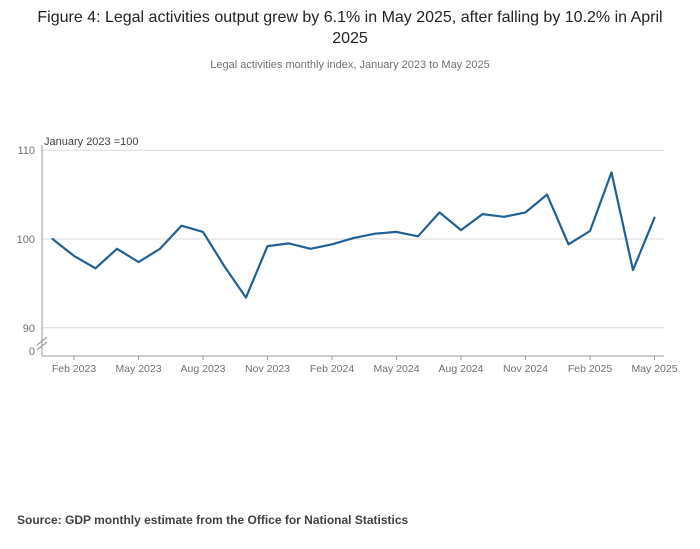  Describe the element at coordinates (590, 369) in the screenshot. I see `x-tick-label: Feb 2025` at that location.